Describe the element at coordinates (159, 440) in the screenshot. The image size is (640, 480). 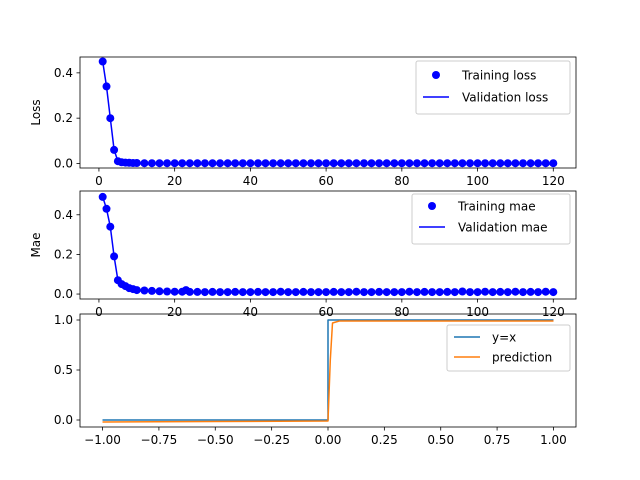
I see `x-tick-label: −0.75` at that location.